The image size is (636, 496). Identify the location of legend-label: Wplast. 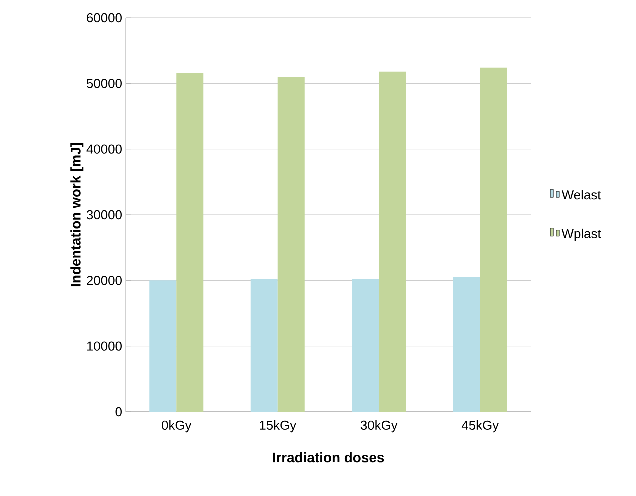
(582, 235).